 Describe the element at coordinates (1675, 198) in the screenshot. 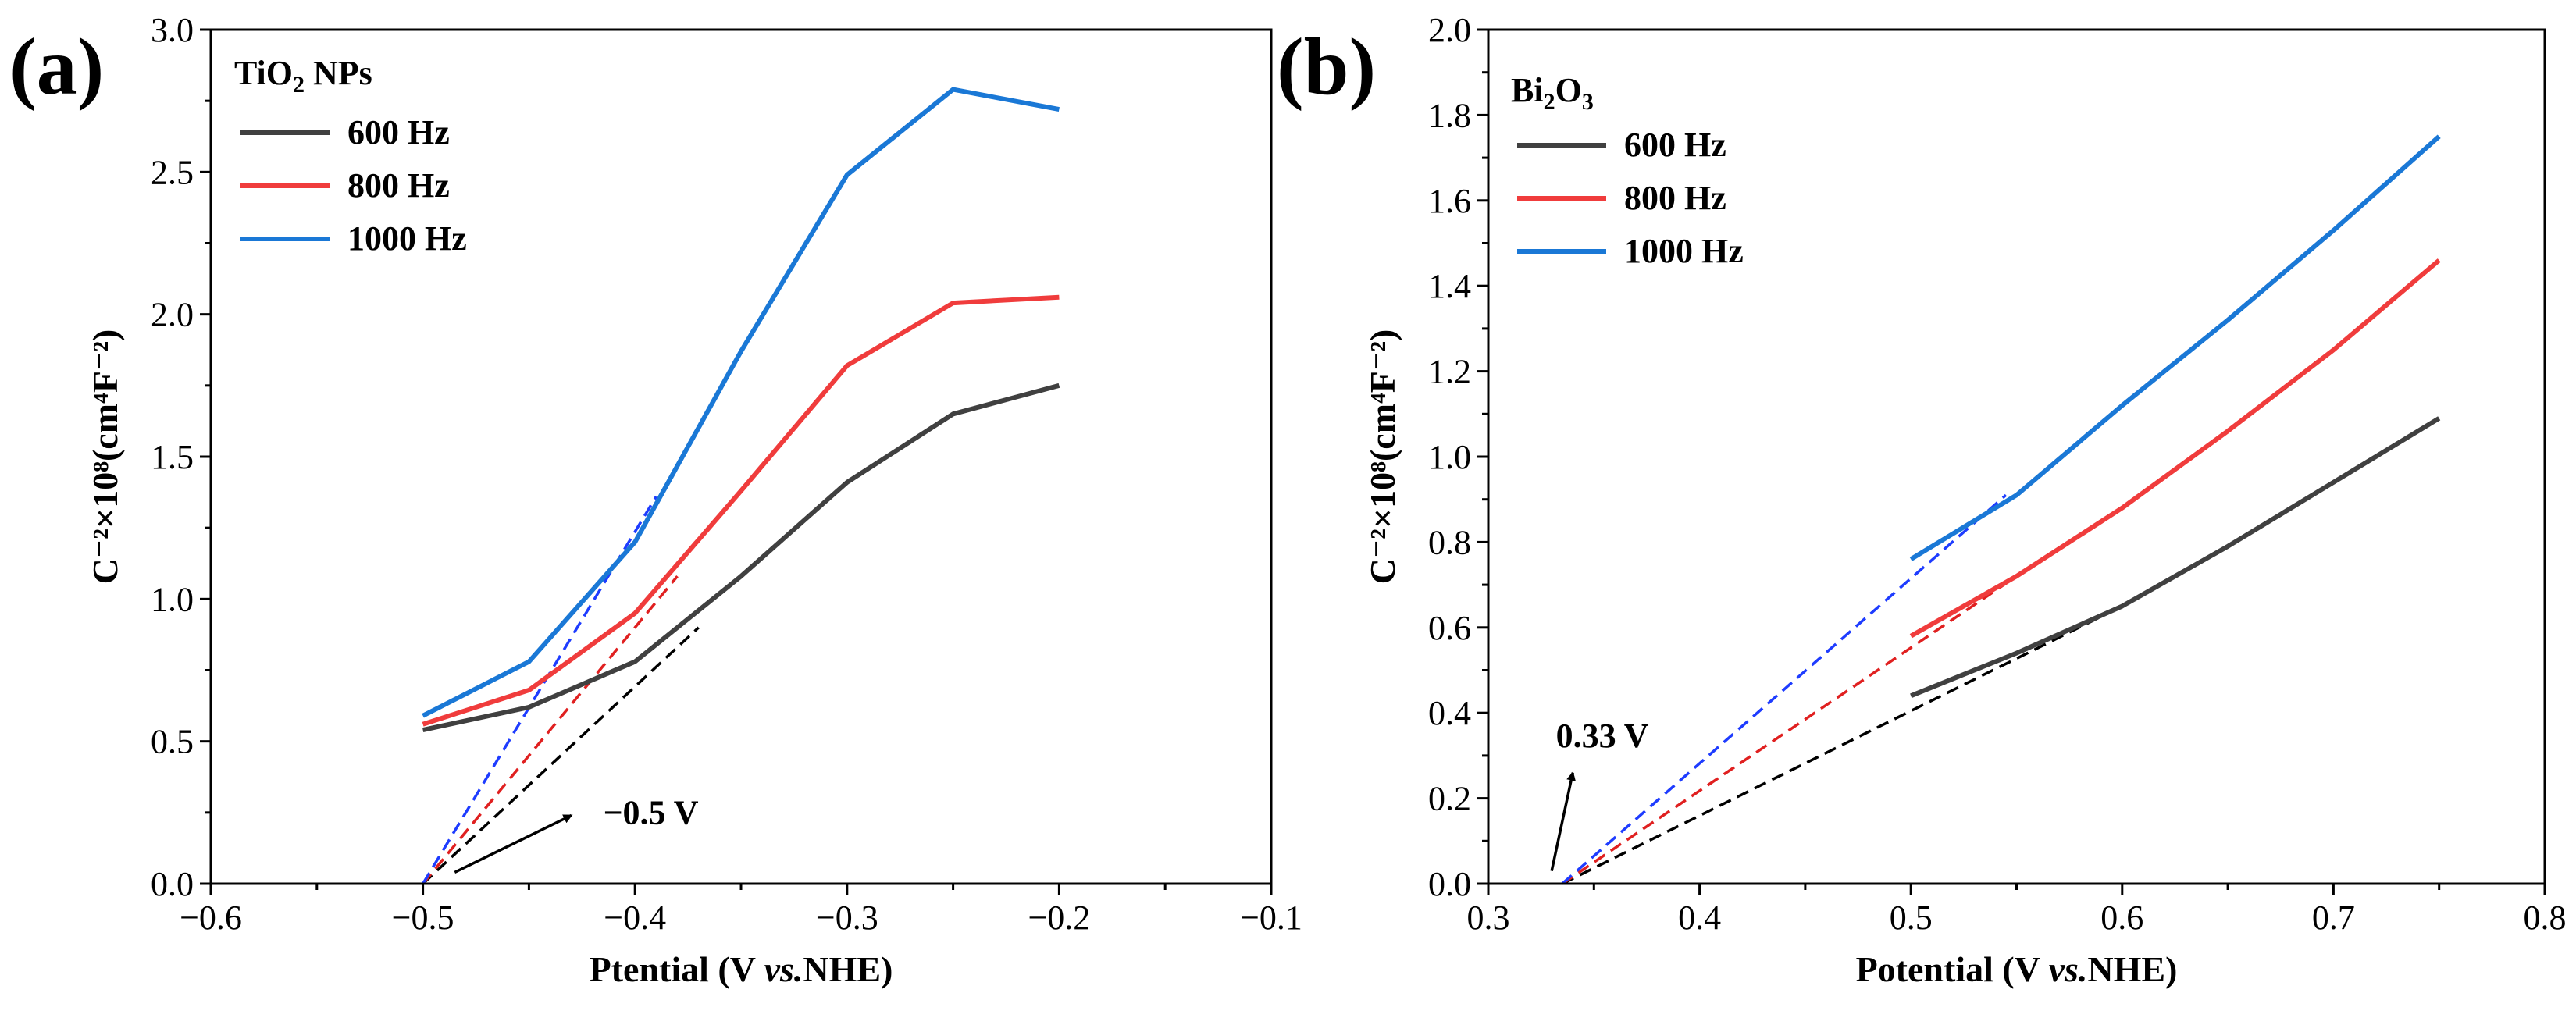

I see `legend-label-b: 800 Hz` at that location.